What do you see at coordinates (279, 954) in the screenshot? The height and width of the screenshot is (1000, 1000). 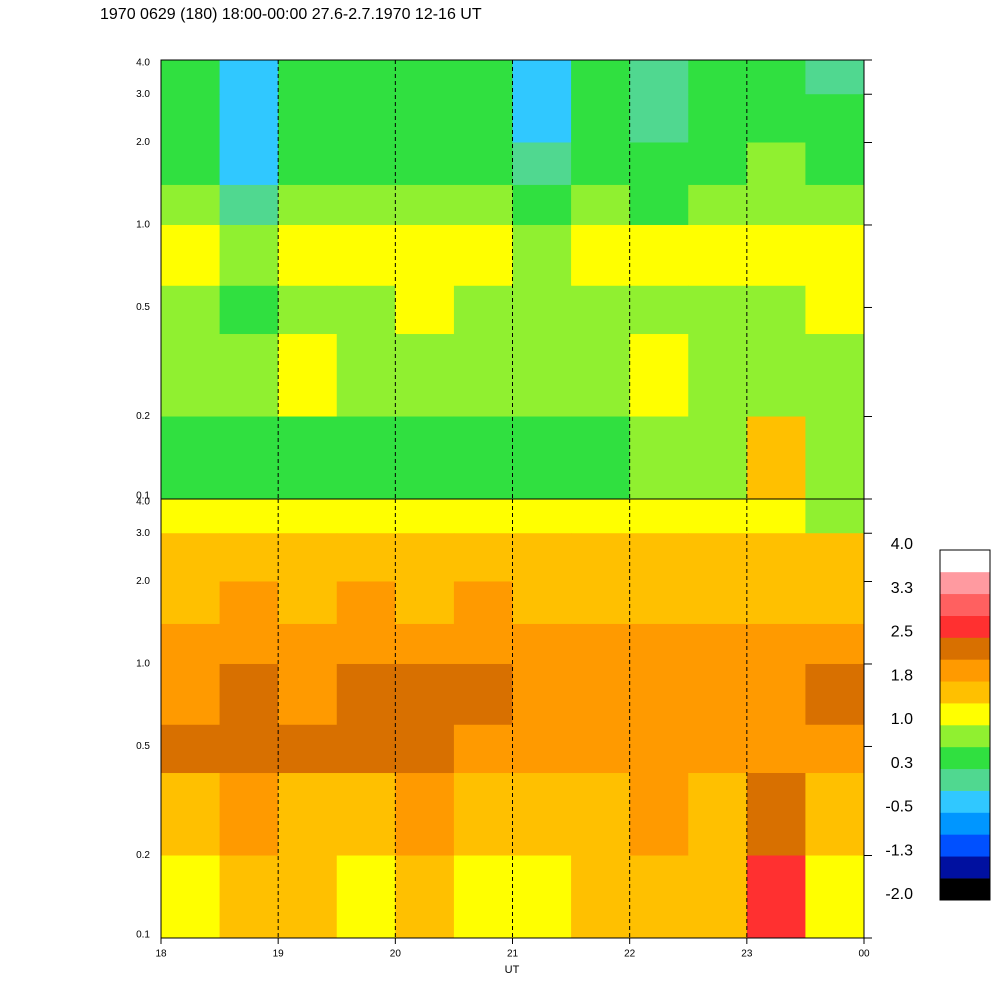 I see `x-tick-label: 19` at bounding box center [279, 954].